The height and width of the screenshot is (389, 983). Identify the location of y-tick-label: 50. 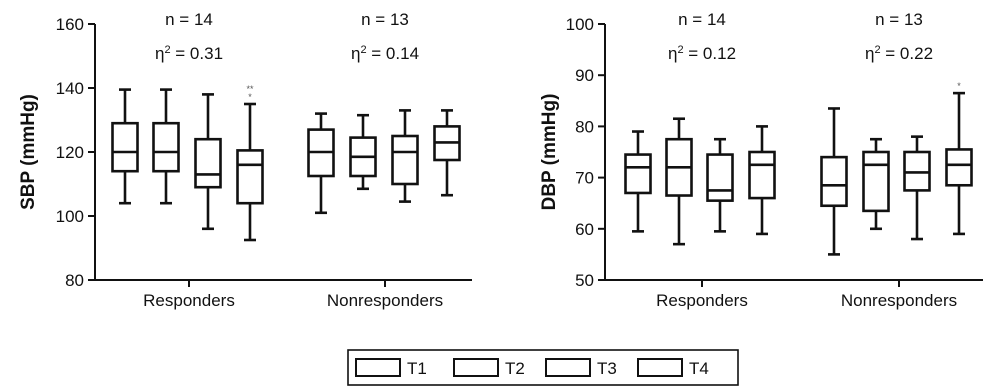
(584, 280).